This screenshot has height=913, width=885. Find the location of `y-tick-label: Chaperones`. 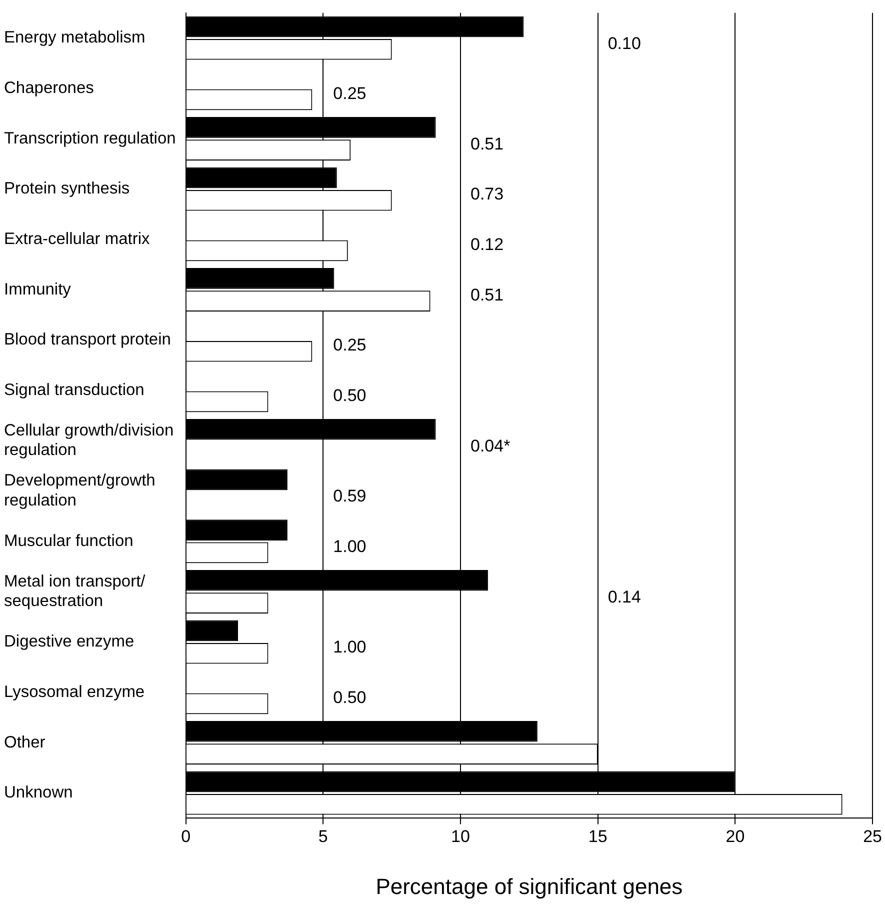

y-tick-label: Chaperones is located at coordinates (49, 87).